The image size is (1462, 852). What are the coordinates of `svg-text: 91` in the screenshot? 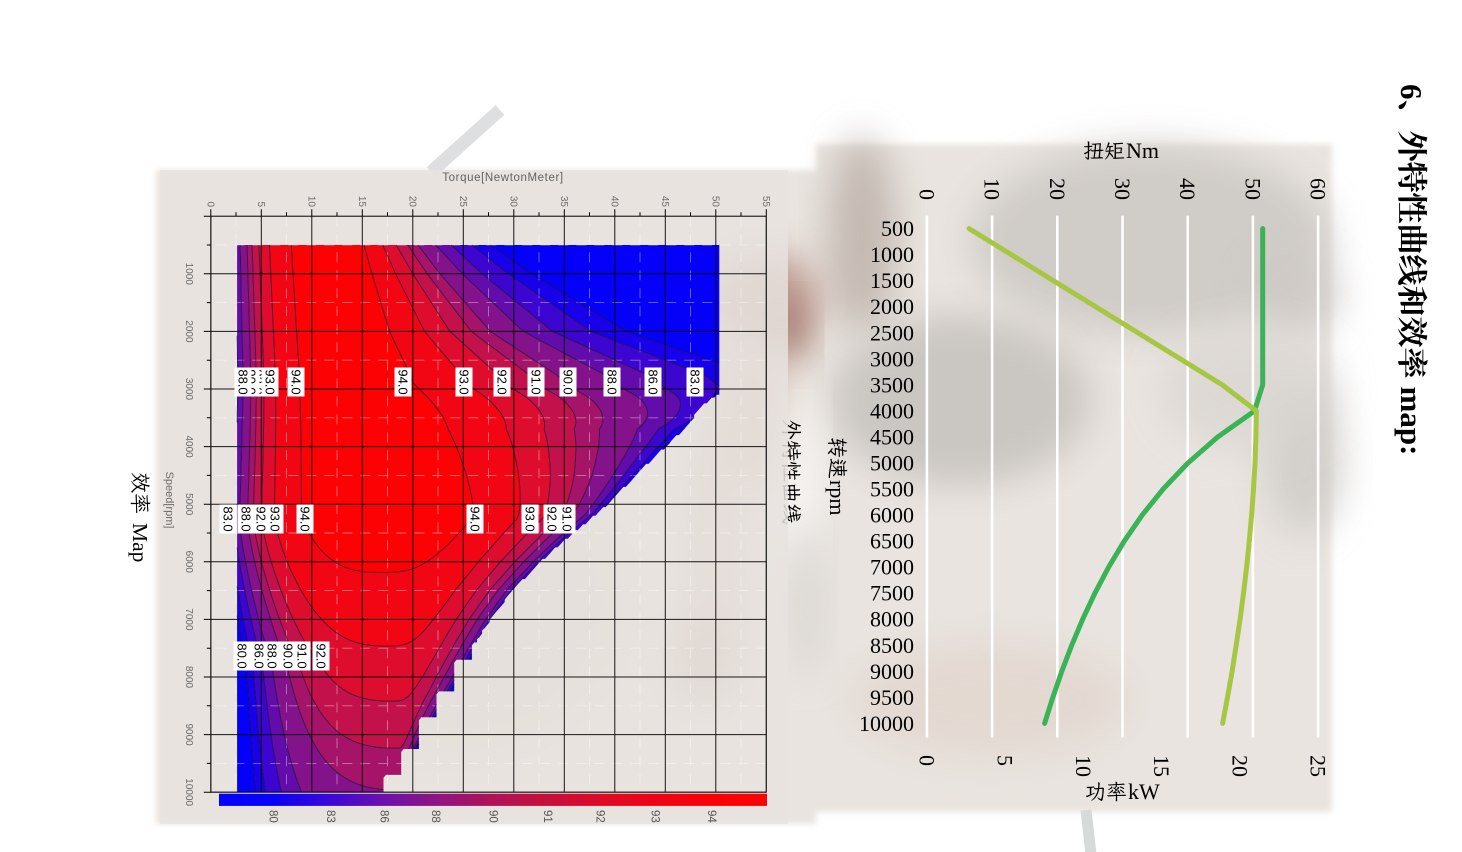 It's located at (547, 816).